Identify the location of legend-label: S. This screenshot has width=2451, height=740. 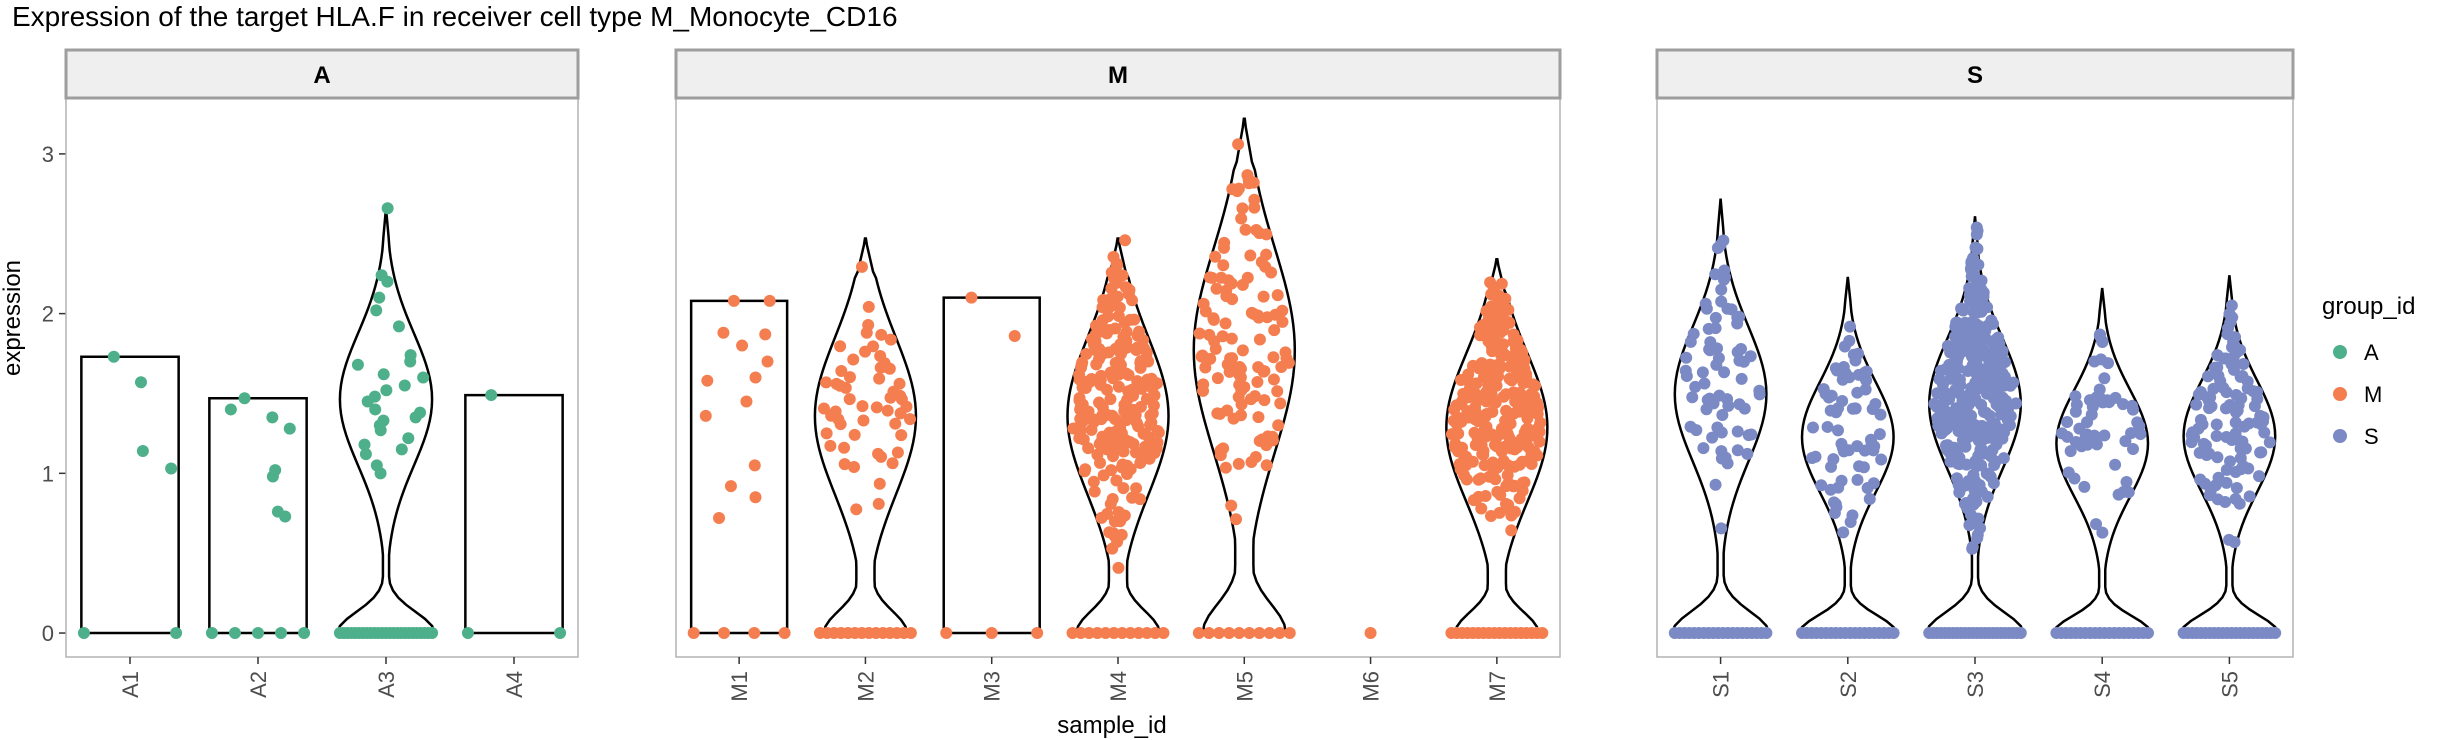
(2371, 436).